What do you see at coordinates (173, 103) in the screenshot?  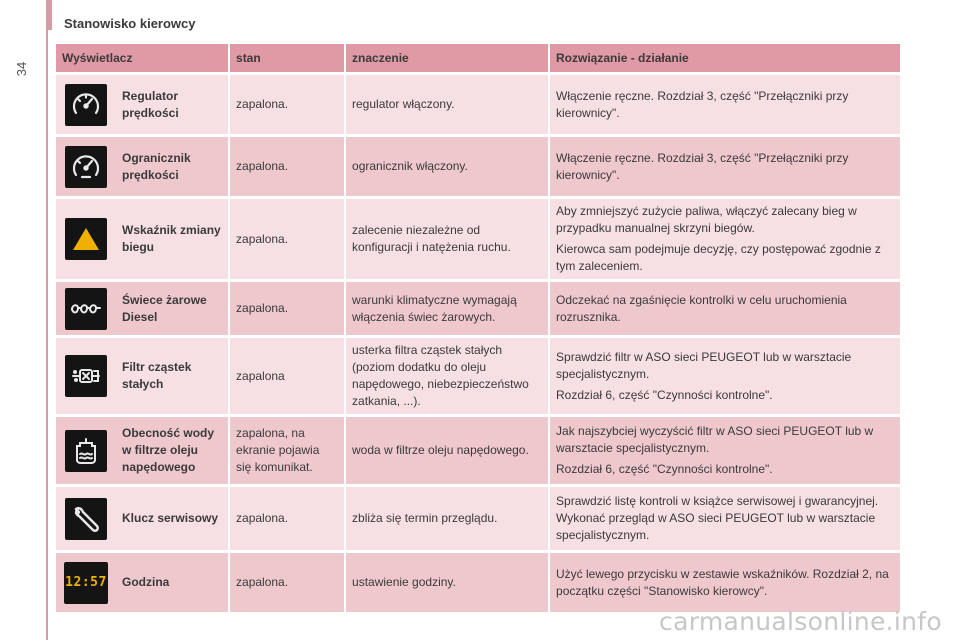 I see `indicator-name: Regulator prędkości` at bounding box center [173, 103].